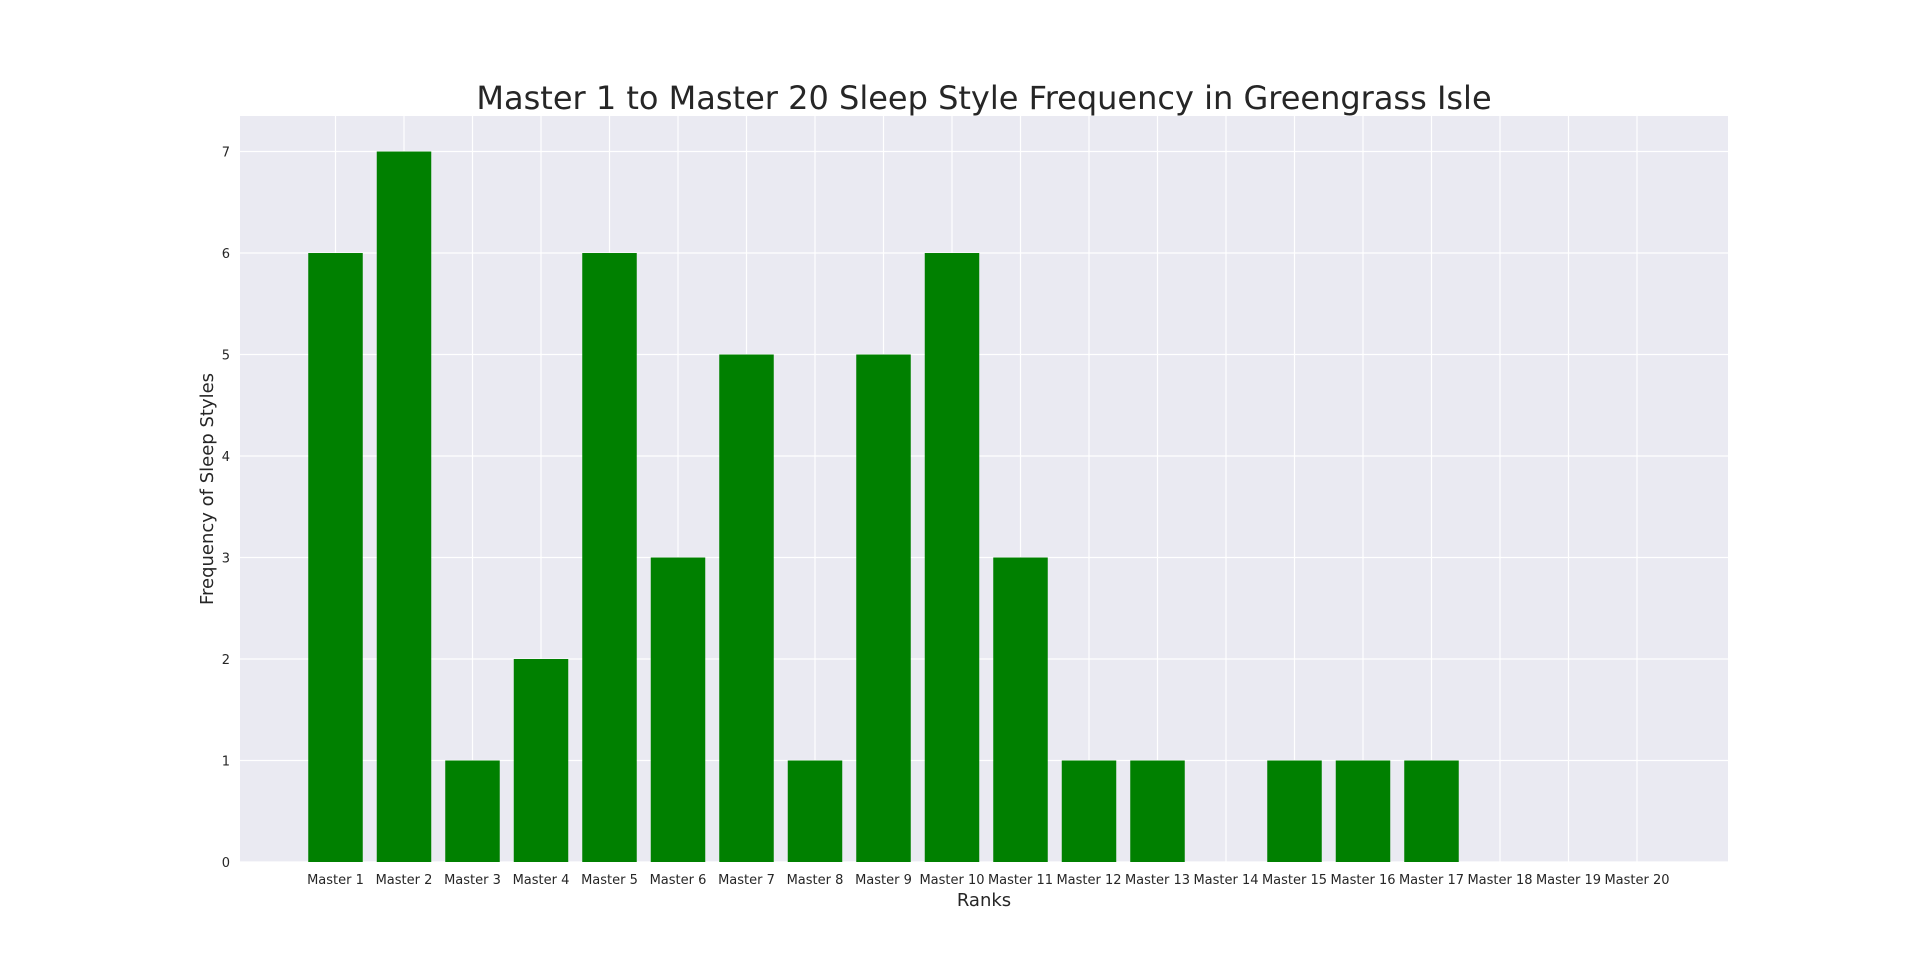  What do you see at coordinates (815, 880) in the screenshot?
I see `x-tick-label: Master 8` at bounding box center [815, 880].